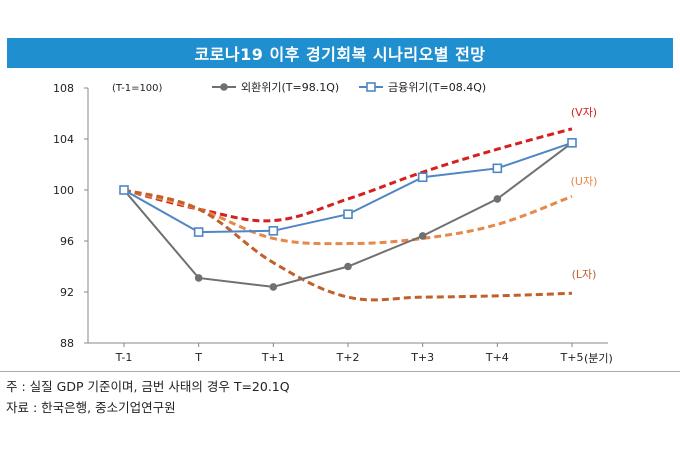 The image size is (680, 450). I want to click on x-tick-label: T+4, so click(497, 357).